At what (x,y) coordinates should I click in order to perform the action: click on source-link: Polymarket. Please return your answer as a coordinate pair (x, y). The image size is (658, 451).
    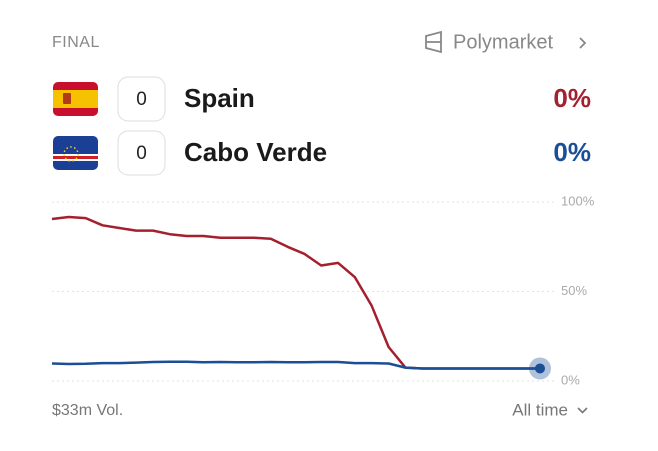
    Looking at the image, I should click on (506, 42).